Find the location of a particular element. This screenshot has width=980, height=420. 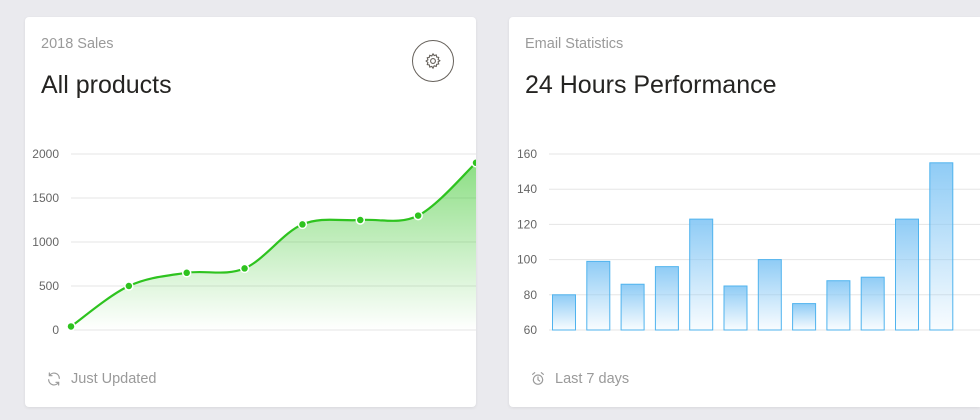

y-tick-label: 1000 is located at coordinates (45, 242).